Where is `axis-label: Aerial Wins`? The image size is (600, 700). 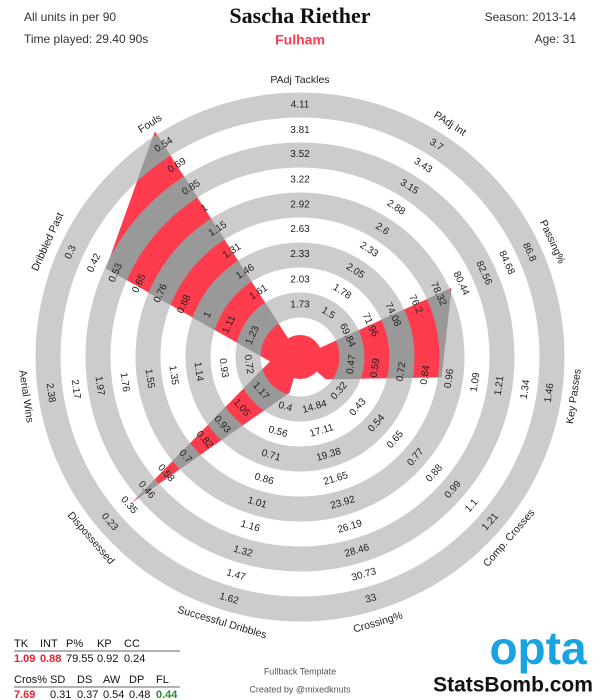
axis-label: Aerial Wins is located at coordinates (25, 396).